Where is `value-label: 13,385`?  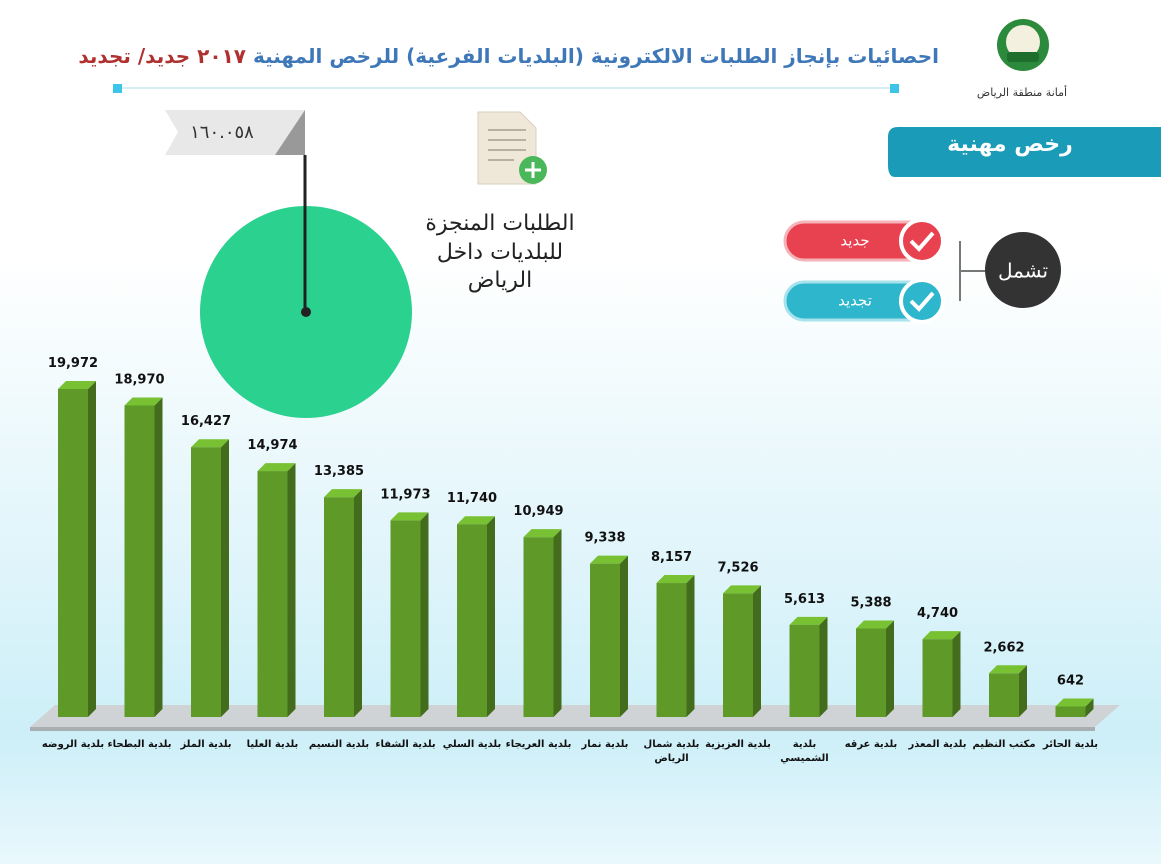
value-label: 13,385 is located at coordinates (339, 471).